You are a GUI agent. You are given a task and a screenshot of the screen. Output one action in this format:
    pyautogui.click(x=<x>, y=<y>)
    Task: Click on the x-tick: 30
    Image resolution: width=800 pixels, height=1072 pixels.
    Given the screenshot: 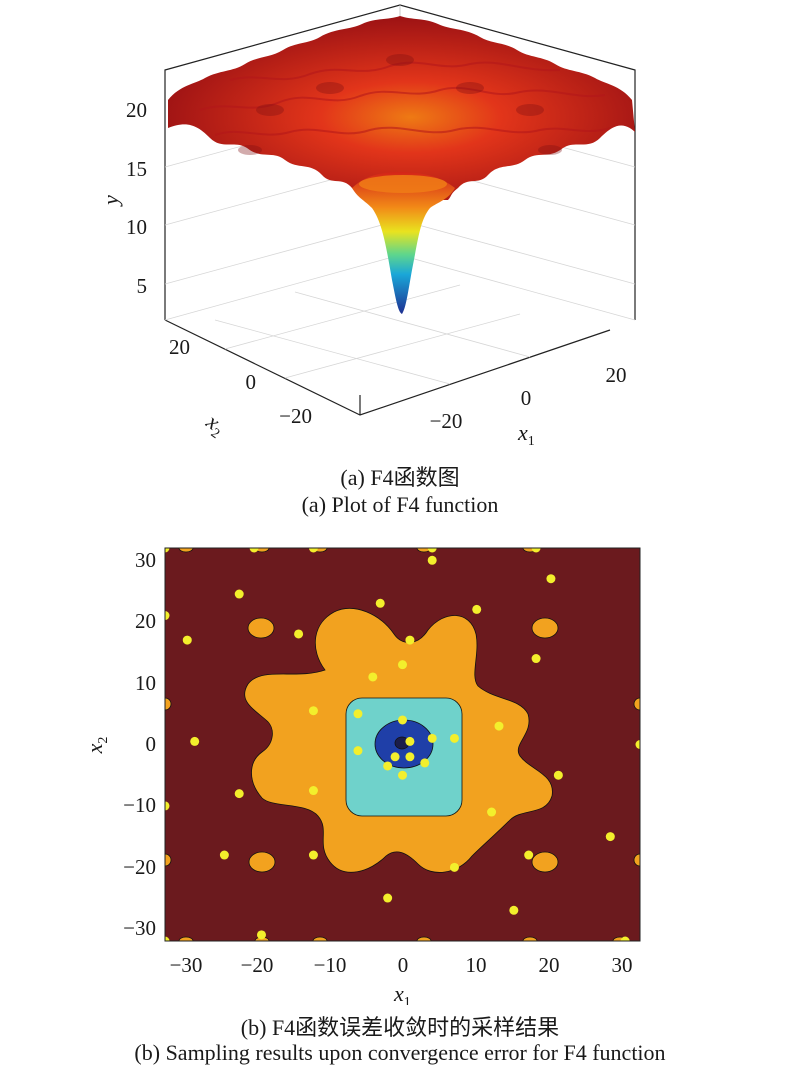 What is the action you would take?
    pyautogui.click(x=622, y=965)
    